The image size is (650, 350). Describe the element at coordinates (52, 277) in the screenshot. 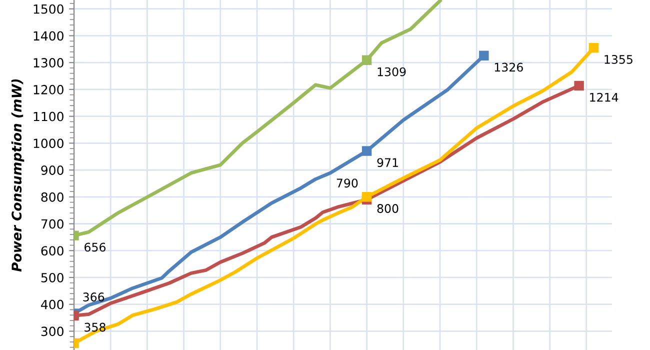

I see `y-tick-label: 500` at that location.